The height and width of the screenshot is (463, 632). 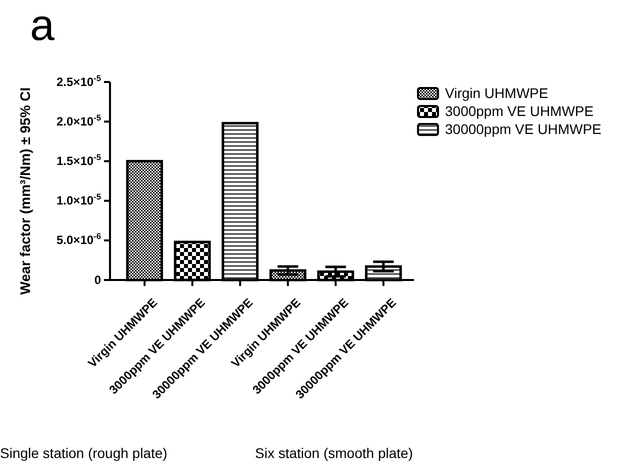 What do you see at coordinates (25, 191) in the screenshot?
I see `y-axis-title: Wear factor (mm³/Nm) ± 95% CI` at bounding box center [25, 191].